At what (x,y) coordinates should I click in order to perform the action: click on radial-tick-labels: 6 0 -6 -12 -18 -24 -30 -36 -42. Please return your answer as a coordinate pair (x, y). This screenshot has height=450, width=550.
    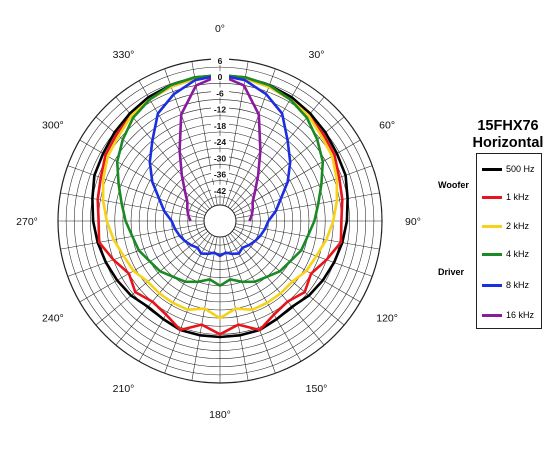
    Looking at the image, I should click on (220, 125).